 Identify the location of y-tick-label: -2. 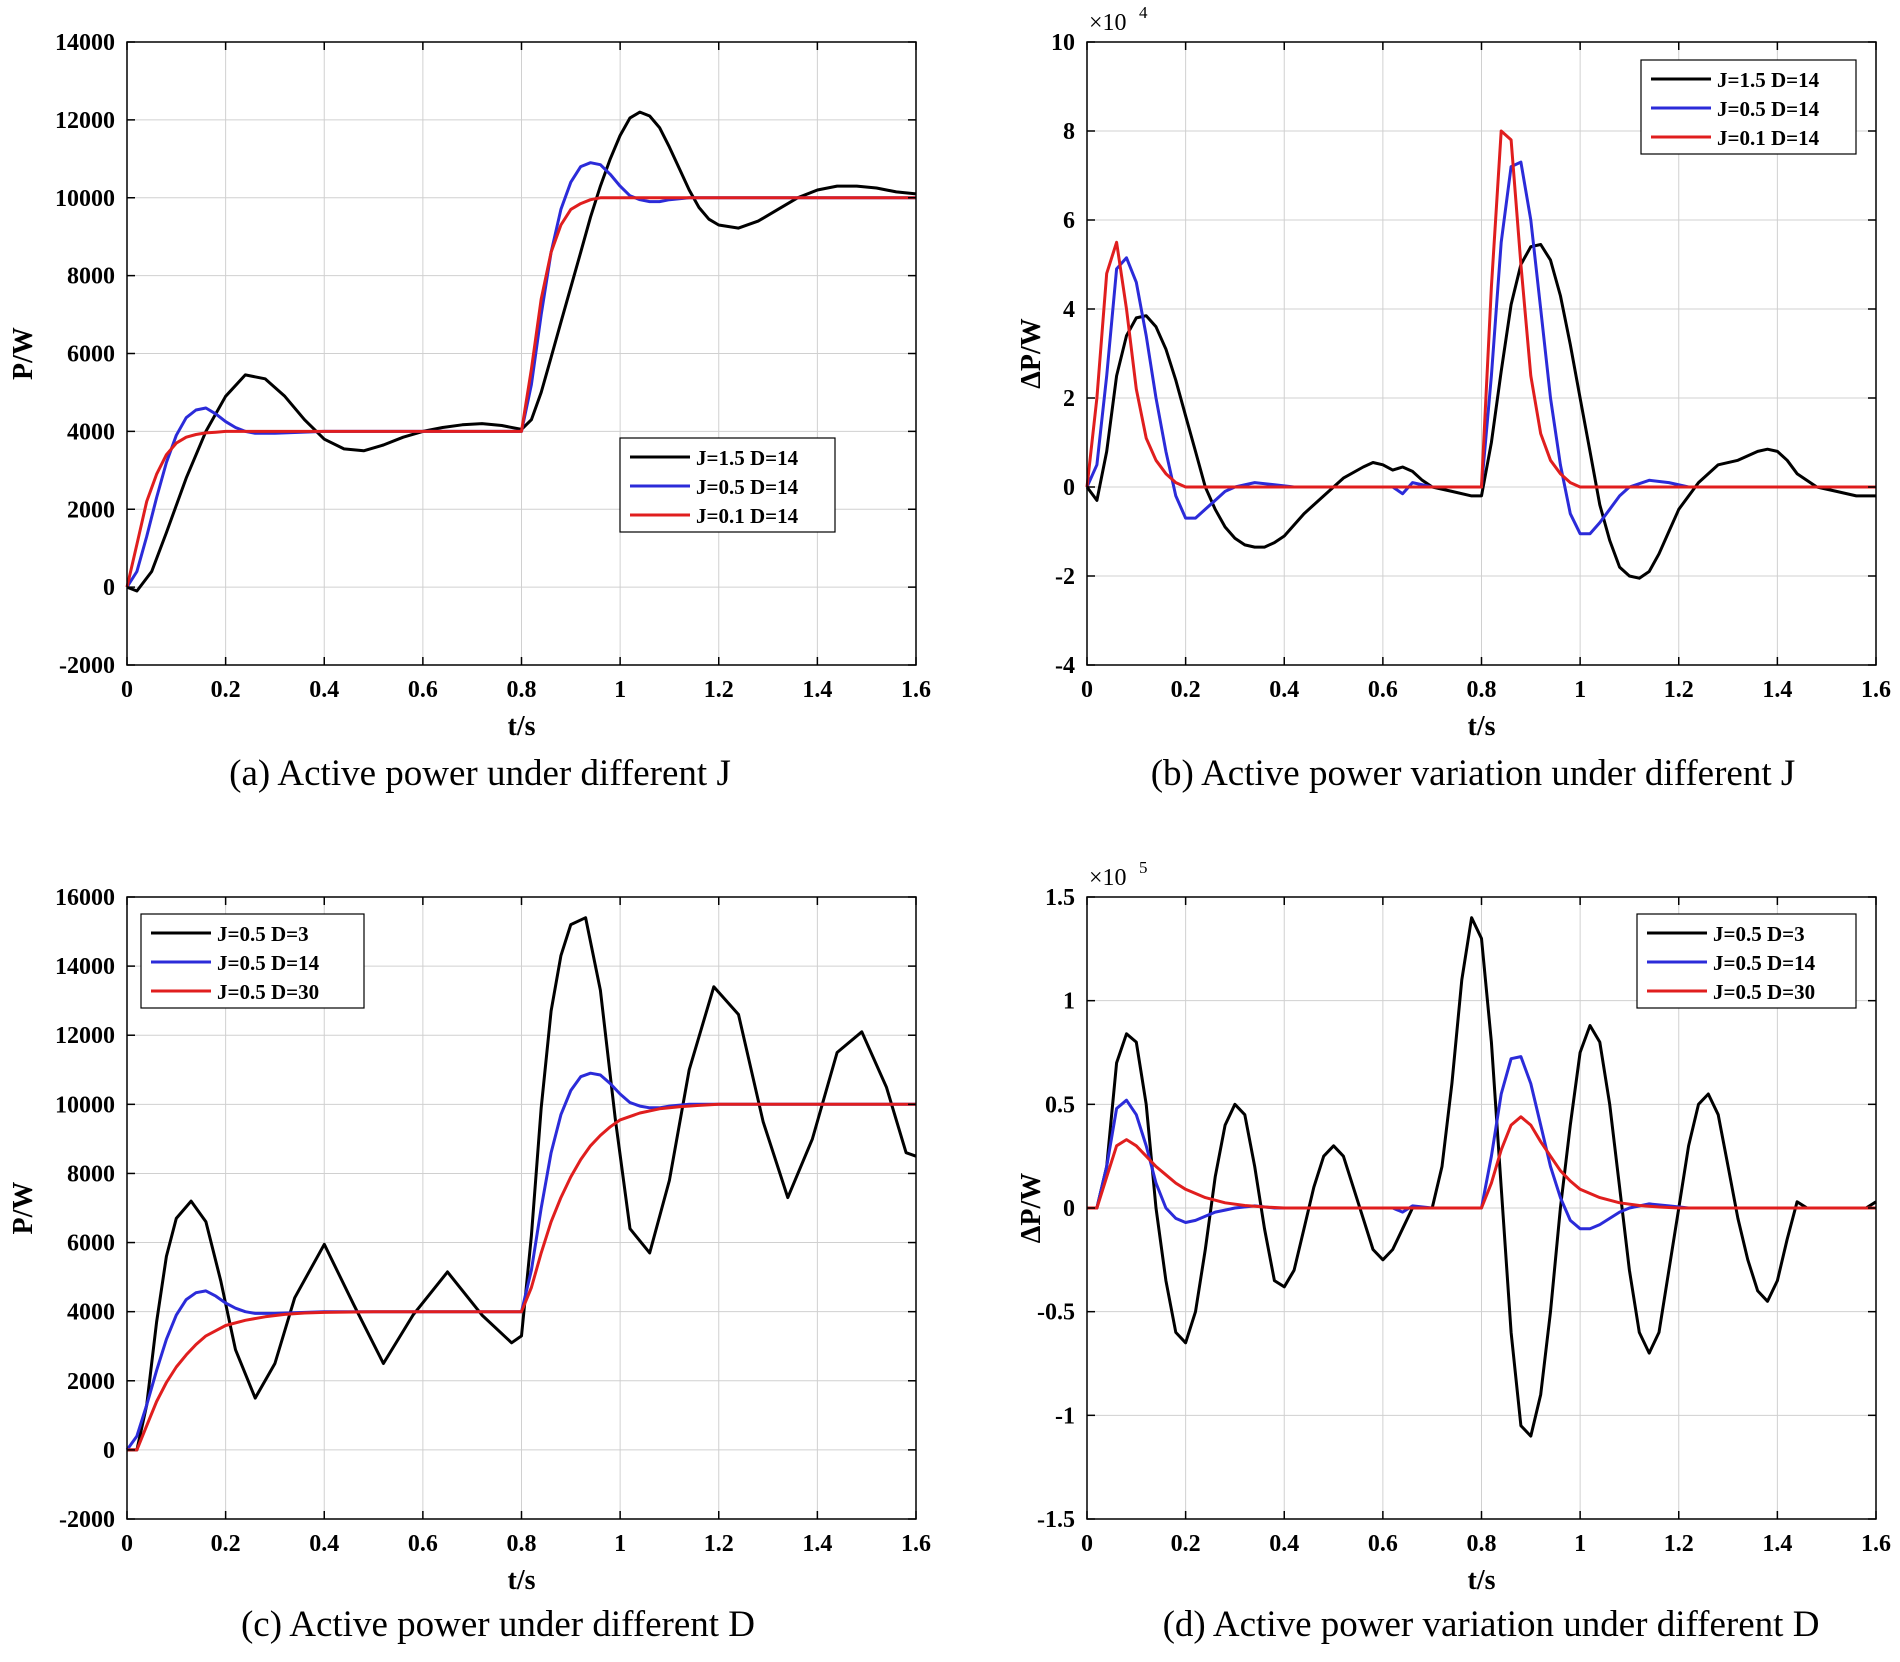
(1065, 577).